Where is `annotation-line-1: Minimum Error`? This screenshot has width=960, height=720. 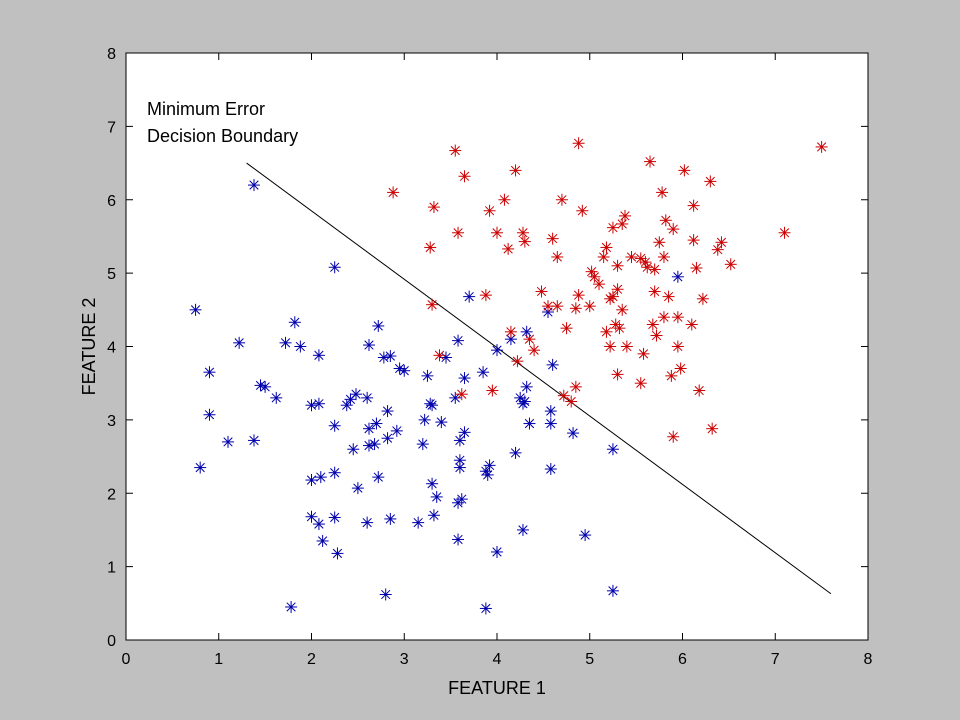 annotation-line-1: Minimum Error is located at coordinates (206, 109).